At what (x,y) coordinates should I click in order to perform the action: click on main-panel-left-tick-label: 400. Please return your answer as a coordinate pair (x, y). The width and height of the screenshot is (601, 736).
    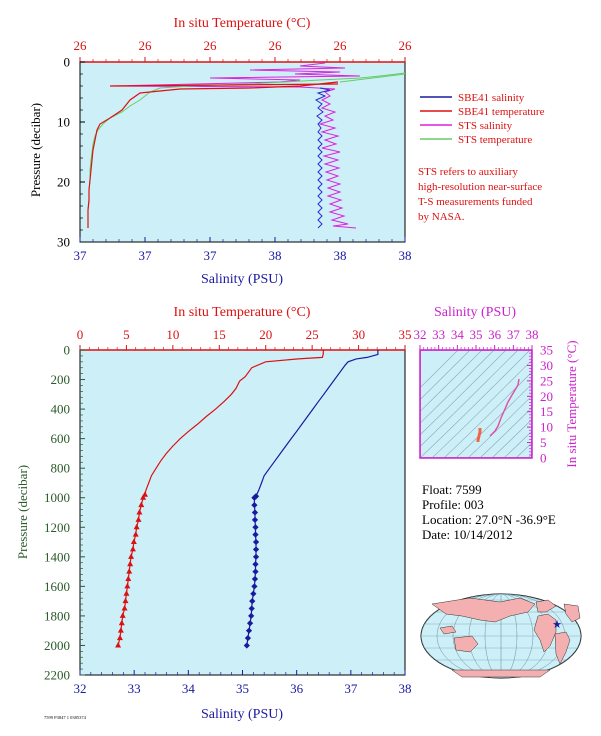
    Looking at the image, I should click on (61, 409).